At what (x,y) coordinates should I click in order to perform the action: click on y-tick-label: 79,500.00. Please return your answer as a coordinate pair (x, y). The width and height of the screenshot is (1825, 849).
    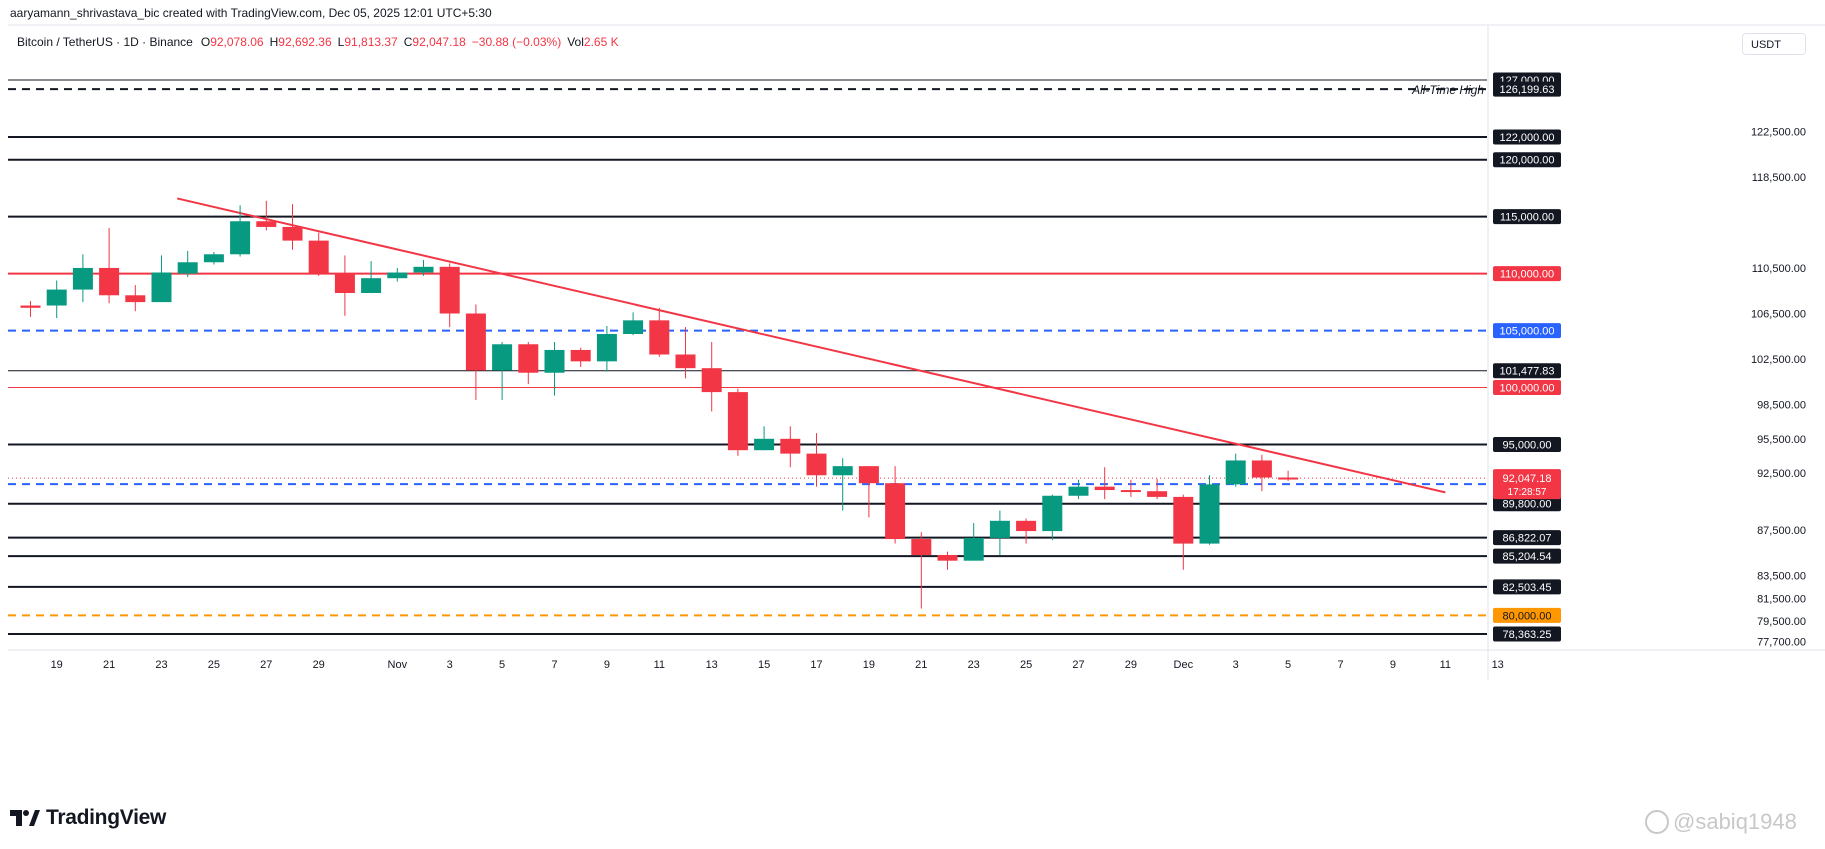
    Looking at the image, I should click on (1781, 622).